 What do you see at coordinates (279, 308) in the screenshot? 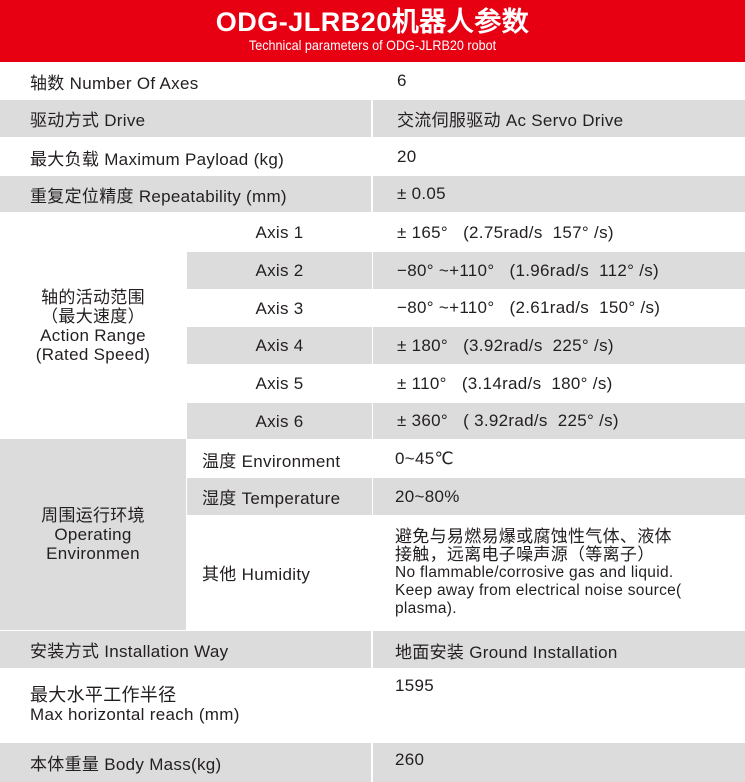
I see `axis-name: Axis 3` at bounding box center [279, 308].